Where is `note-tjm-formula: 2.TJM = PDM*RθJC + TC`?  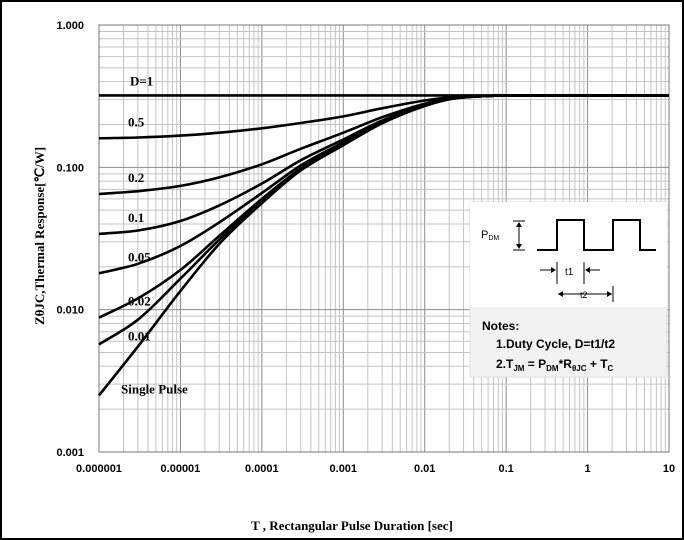
note-tjm-formula: 2.TJM = PDM*RθJC + TC is located at coordinates (555, 365).